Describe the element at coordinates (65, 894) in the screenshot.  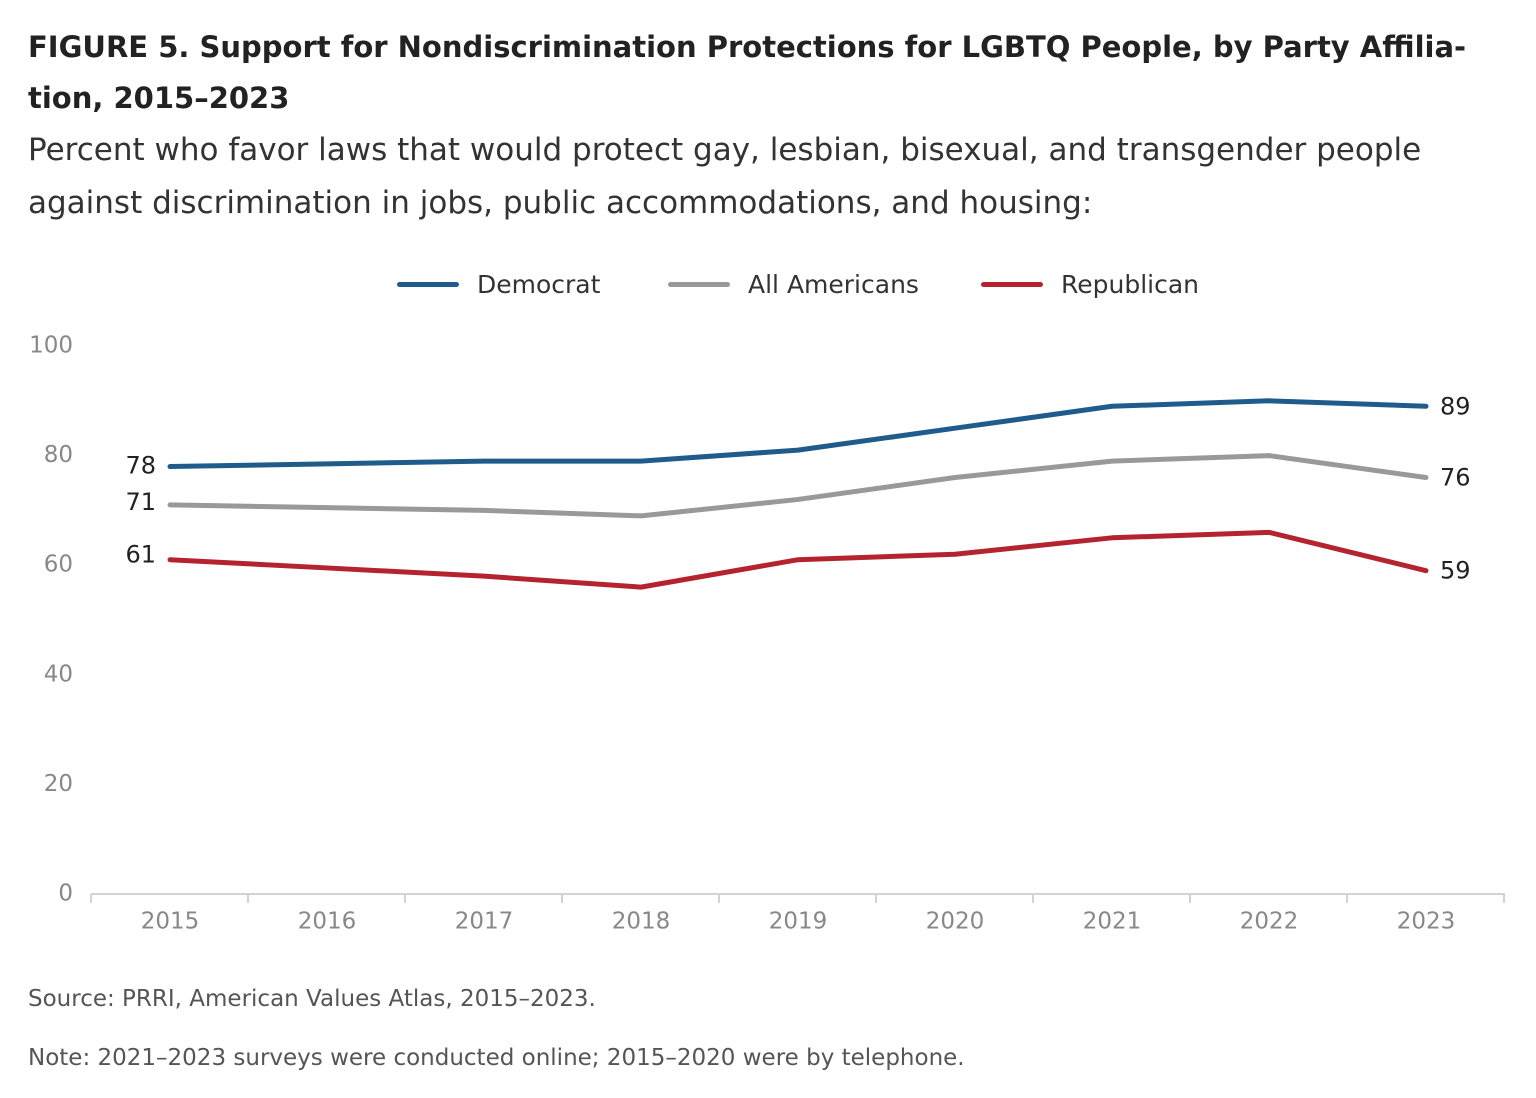
I see `y-tick-label: 0` at that location.